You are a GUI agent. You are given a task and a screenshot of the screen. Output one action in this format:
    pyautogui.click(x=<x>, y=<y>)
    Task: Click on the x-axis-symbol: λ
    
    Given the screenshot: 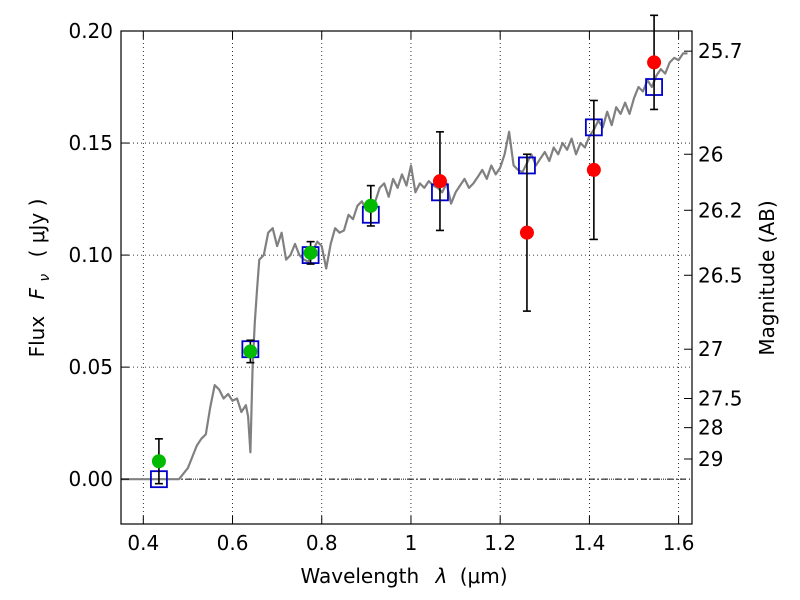 What is the action you would take?
    pyautogui.click(x=441, y=576)
    